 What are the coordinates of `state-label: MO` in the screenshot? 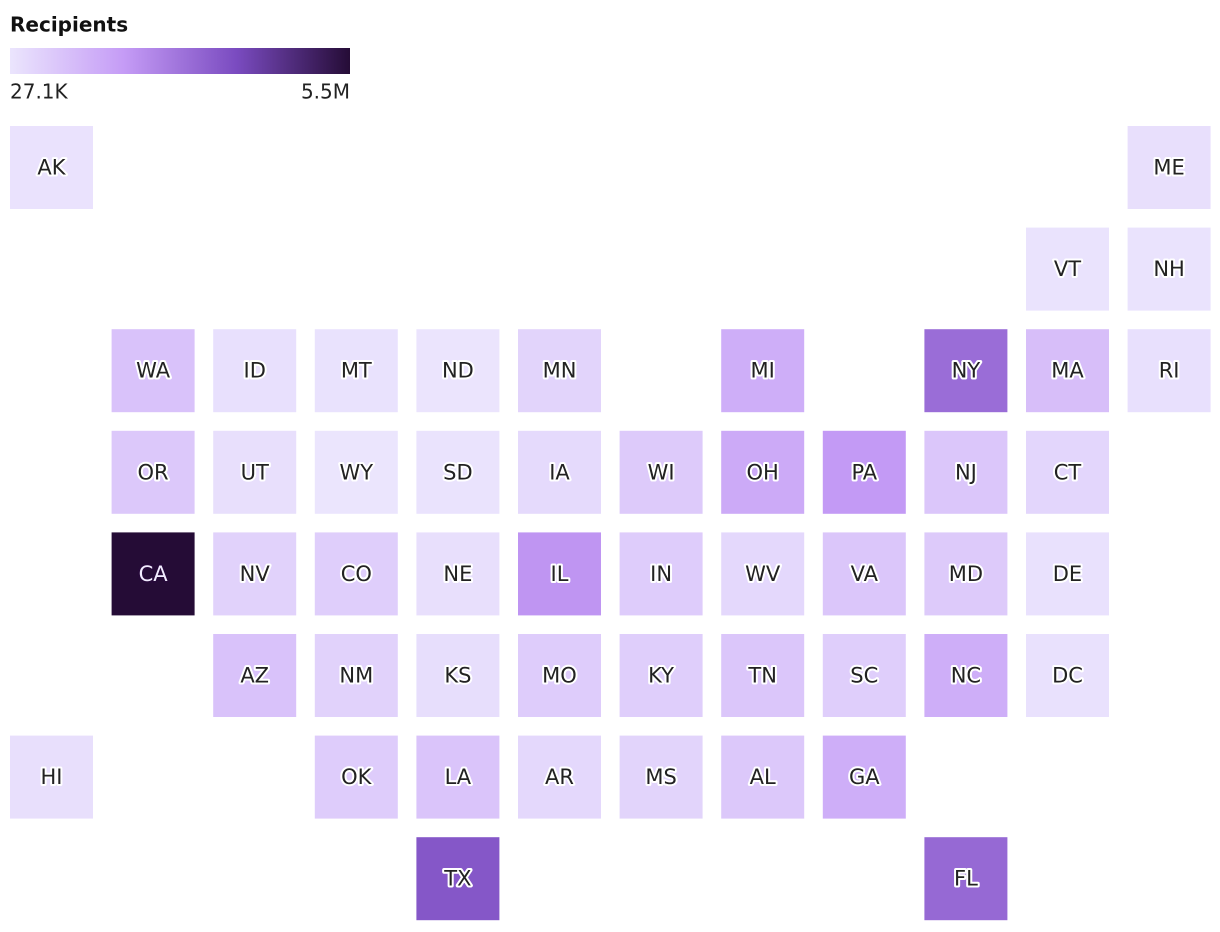 It's located at (559, 676).